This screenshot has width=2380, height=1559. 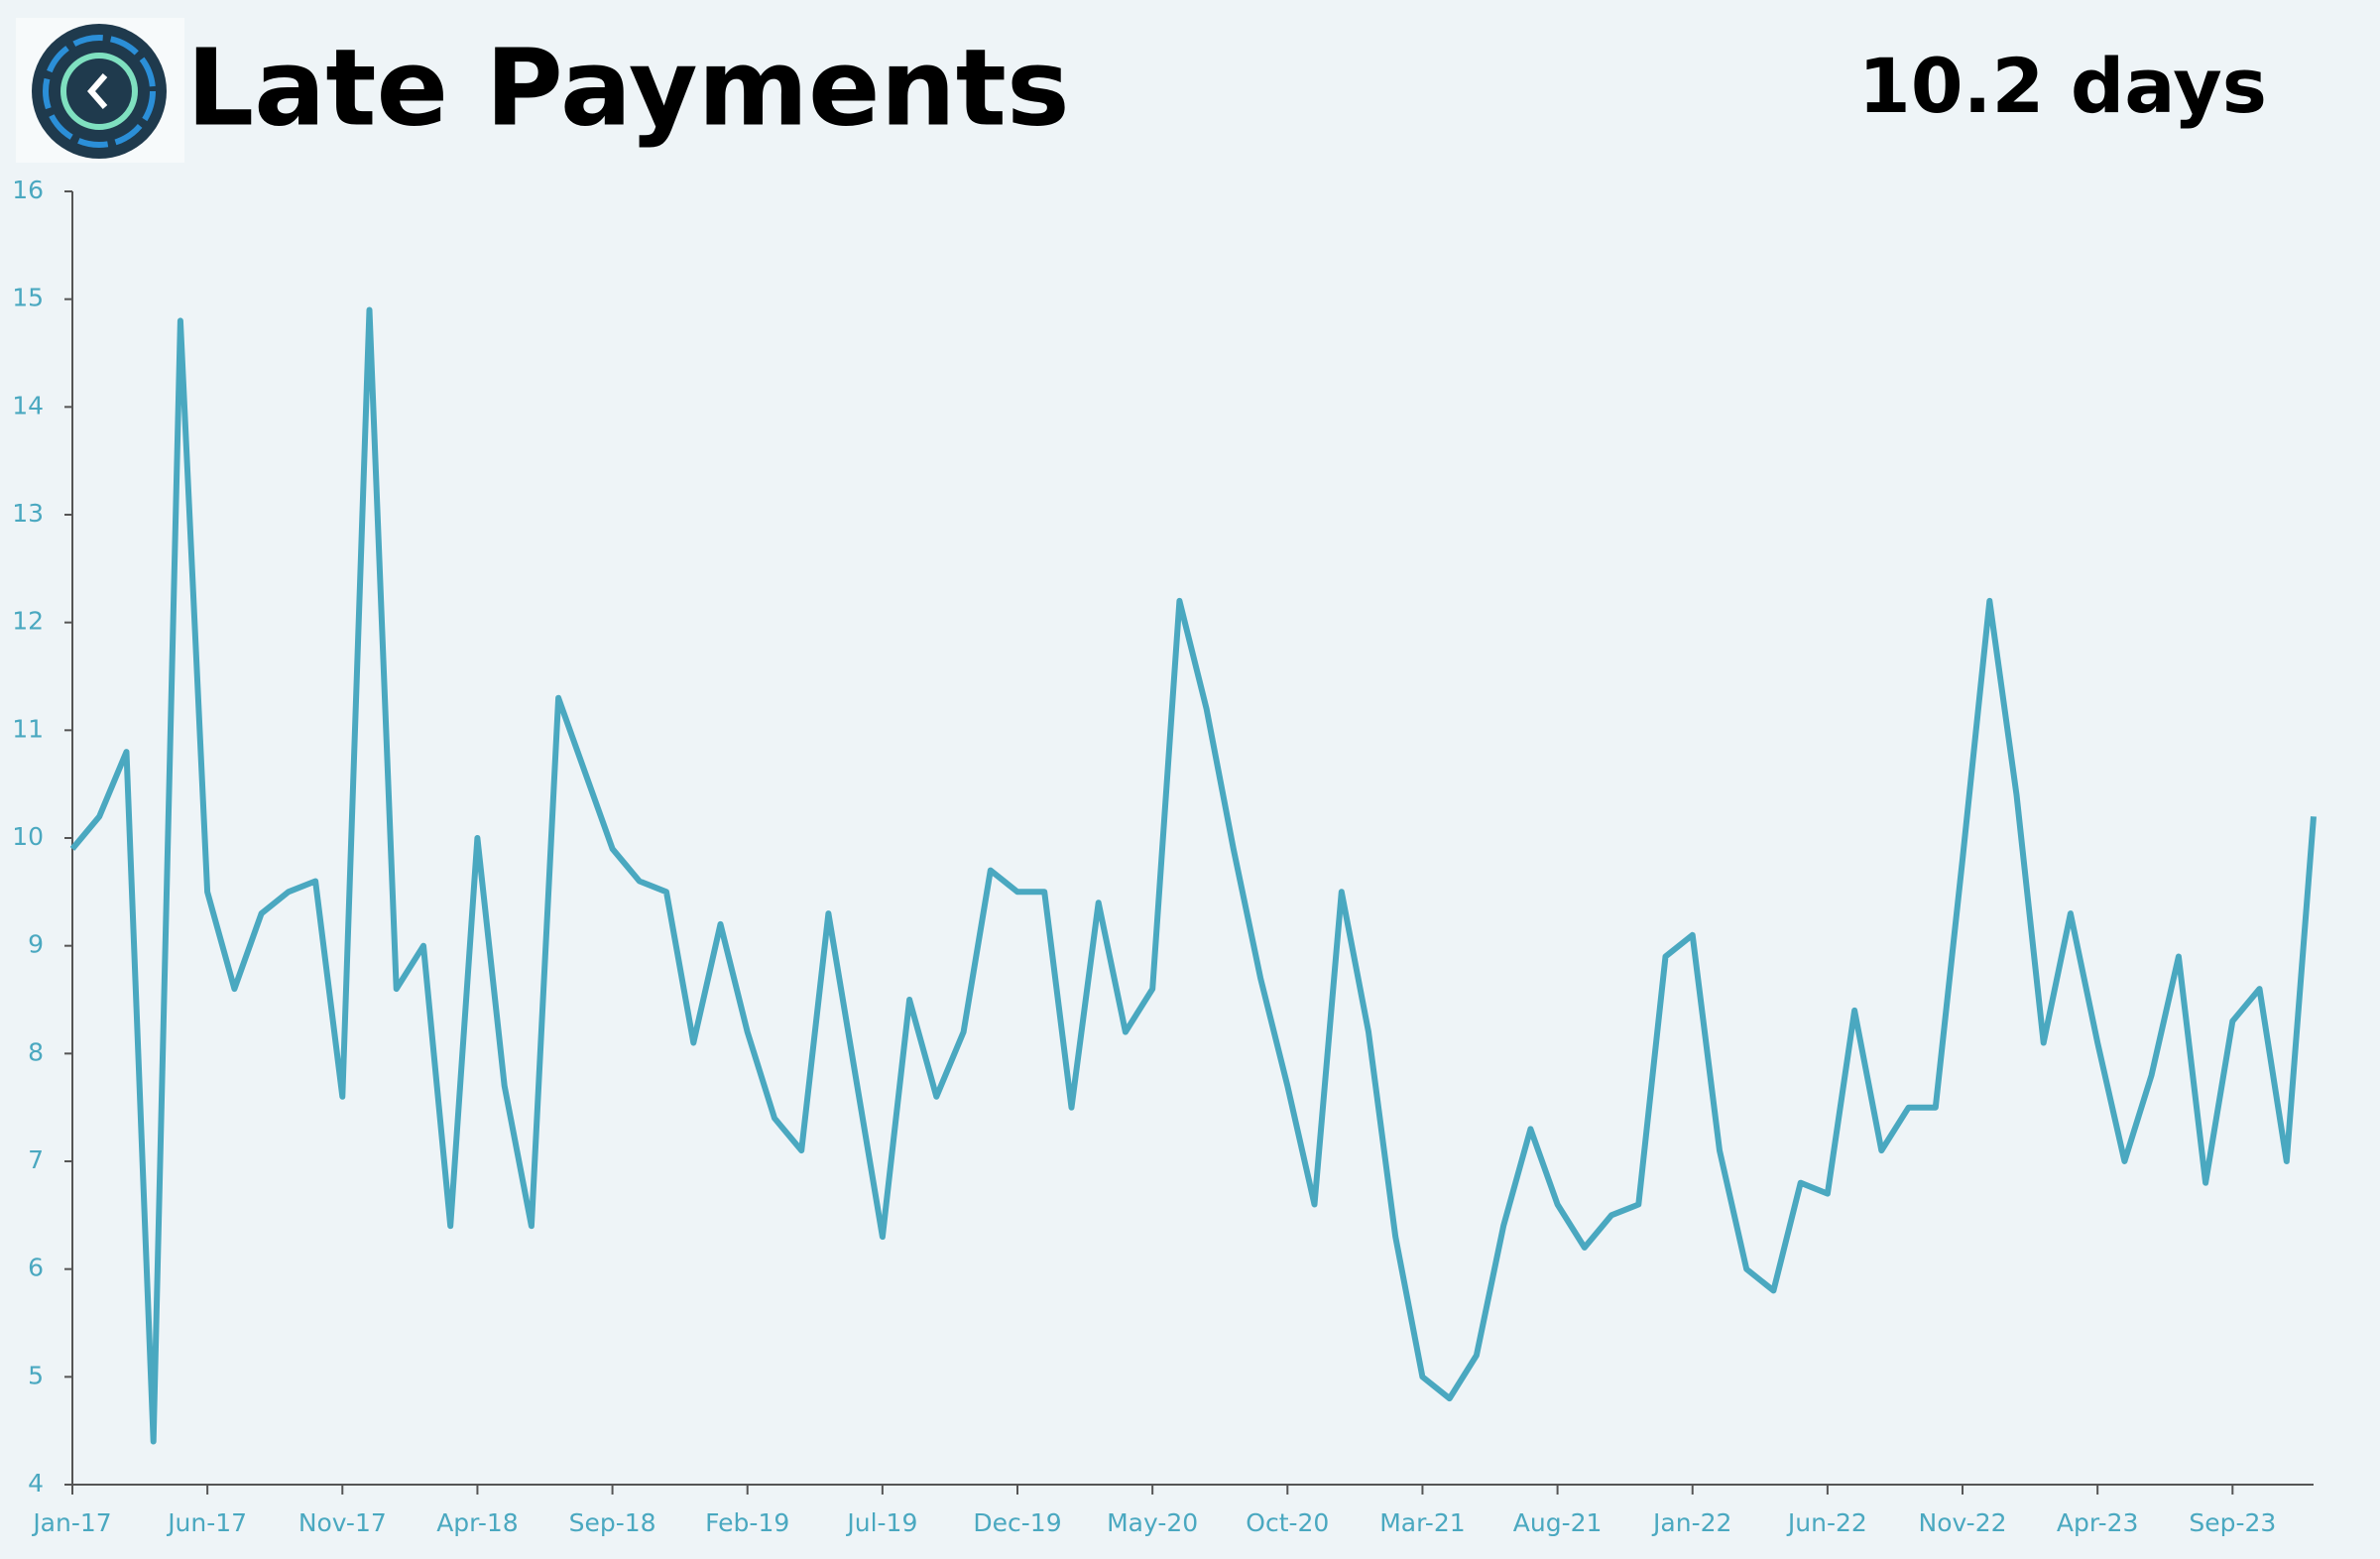 What do you see at coordinates (1963, 1523) in the screenshot?
I see `x-tick-label: Nov-22` at bounding box center [1963, 1523].